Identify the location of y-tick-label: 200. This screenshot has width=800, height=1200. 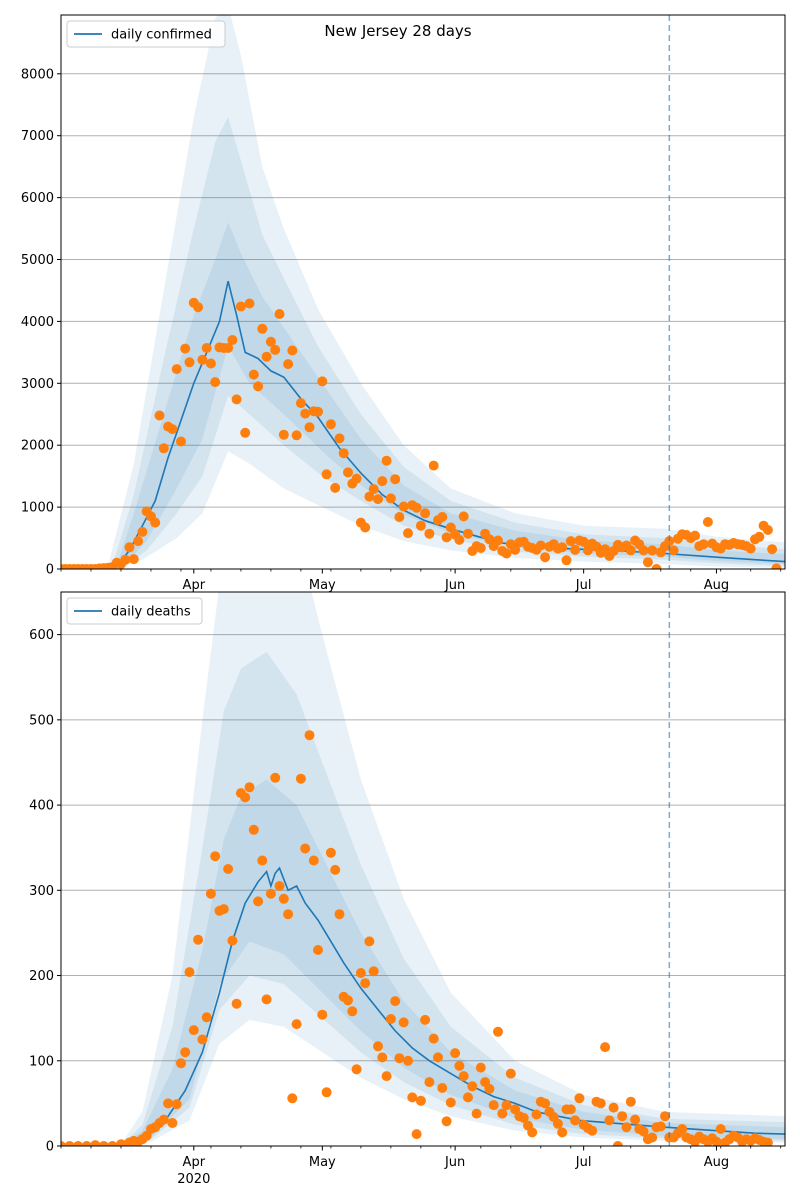
(41, 976).